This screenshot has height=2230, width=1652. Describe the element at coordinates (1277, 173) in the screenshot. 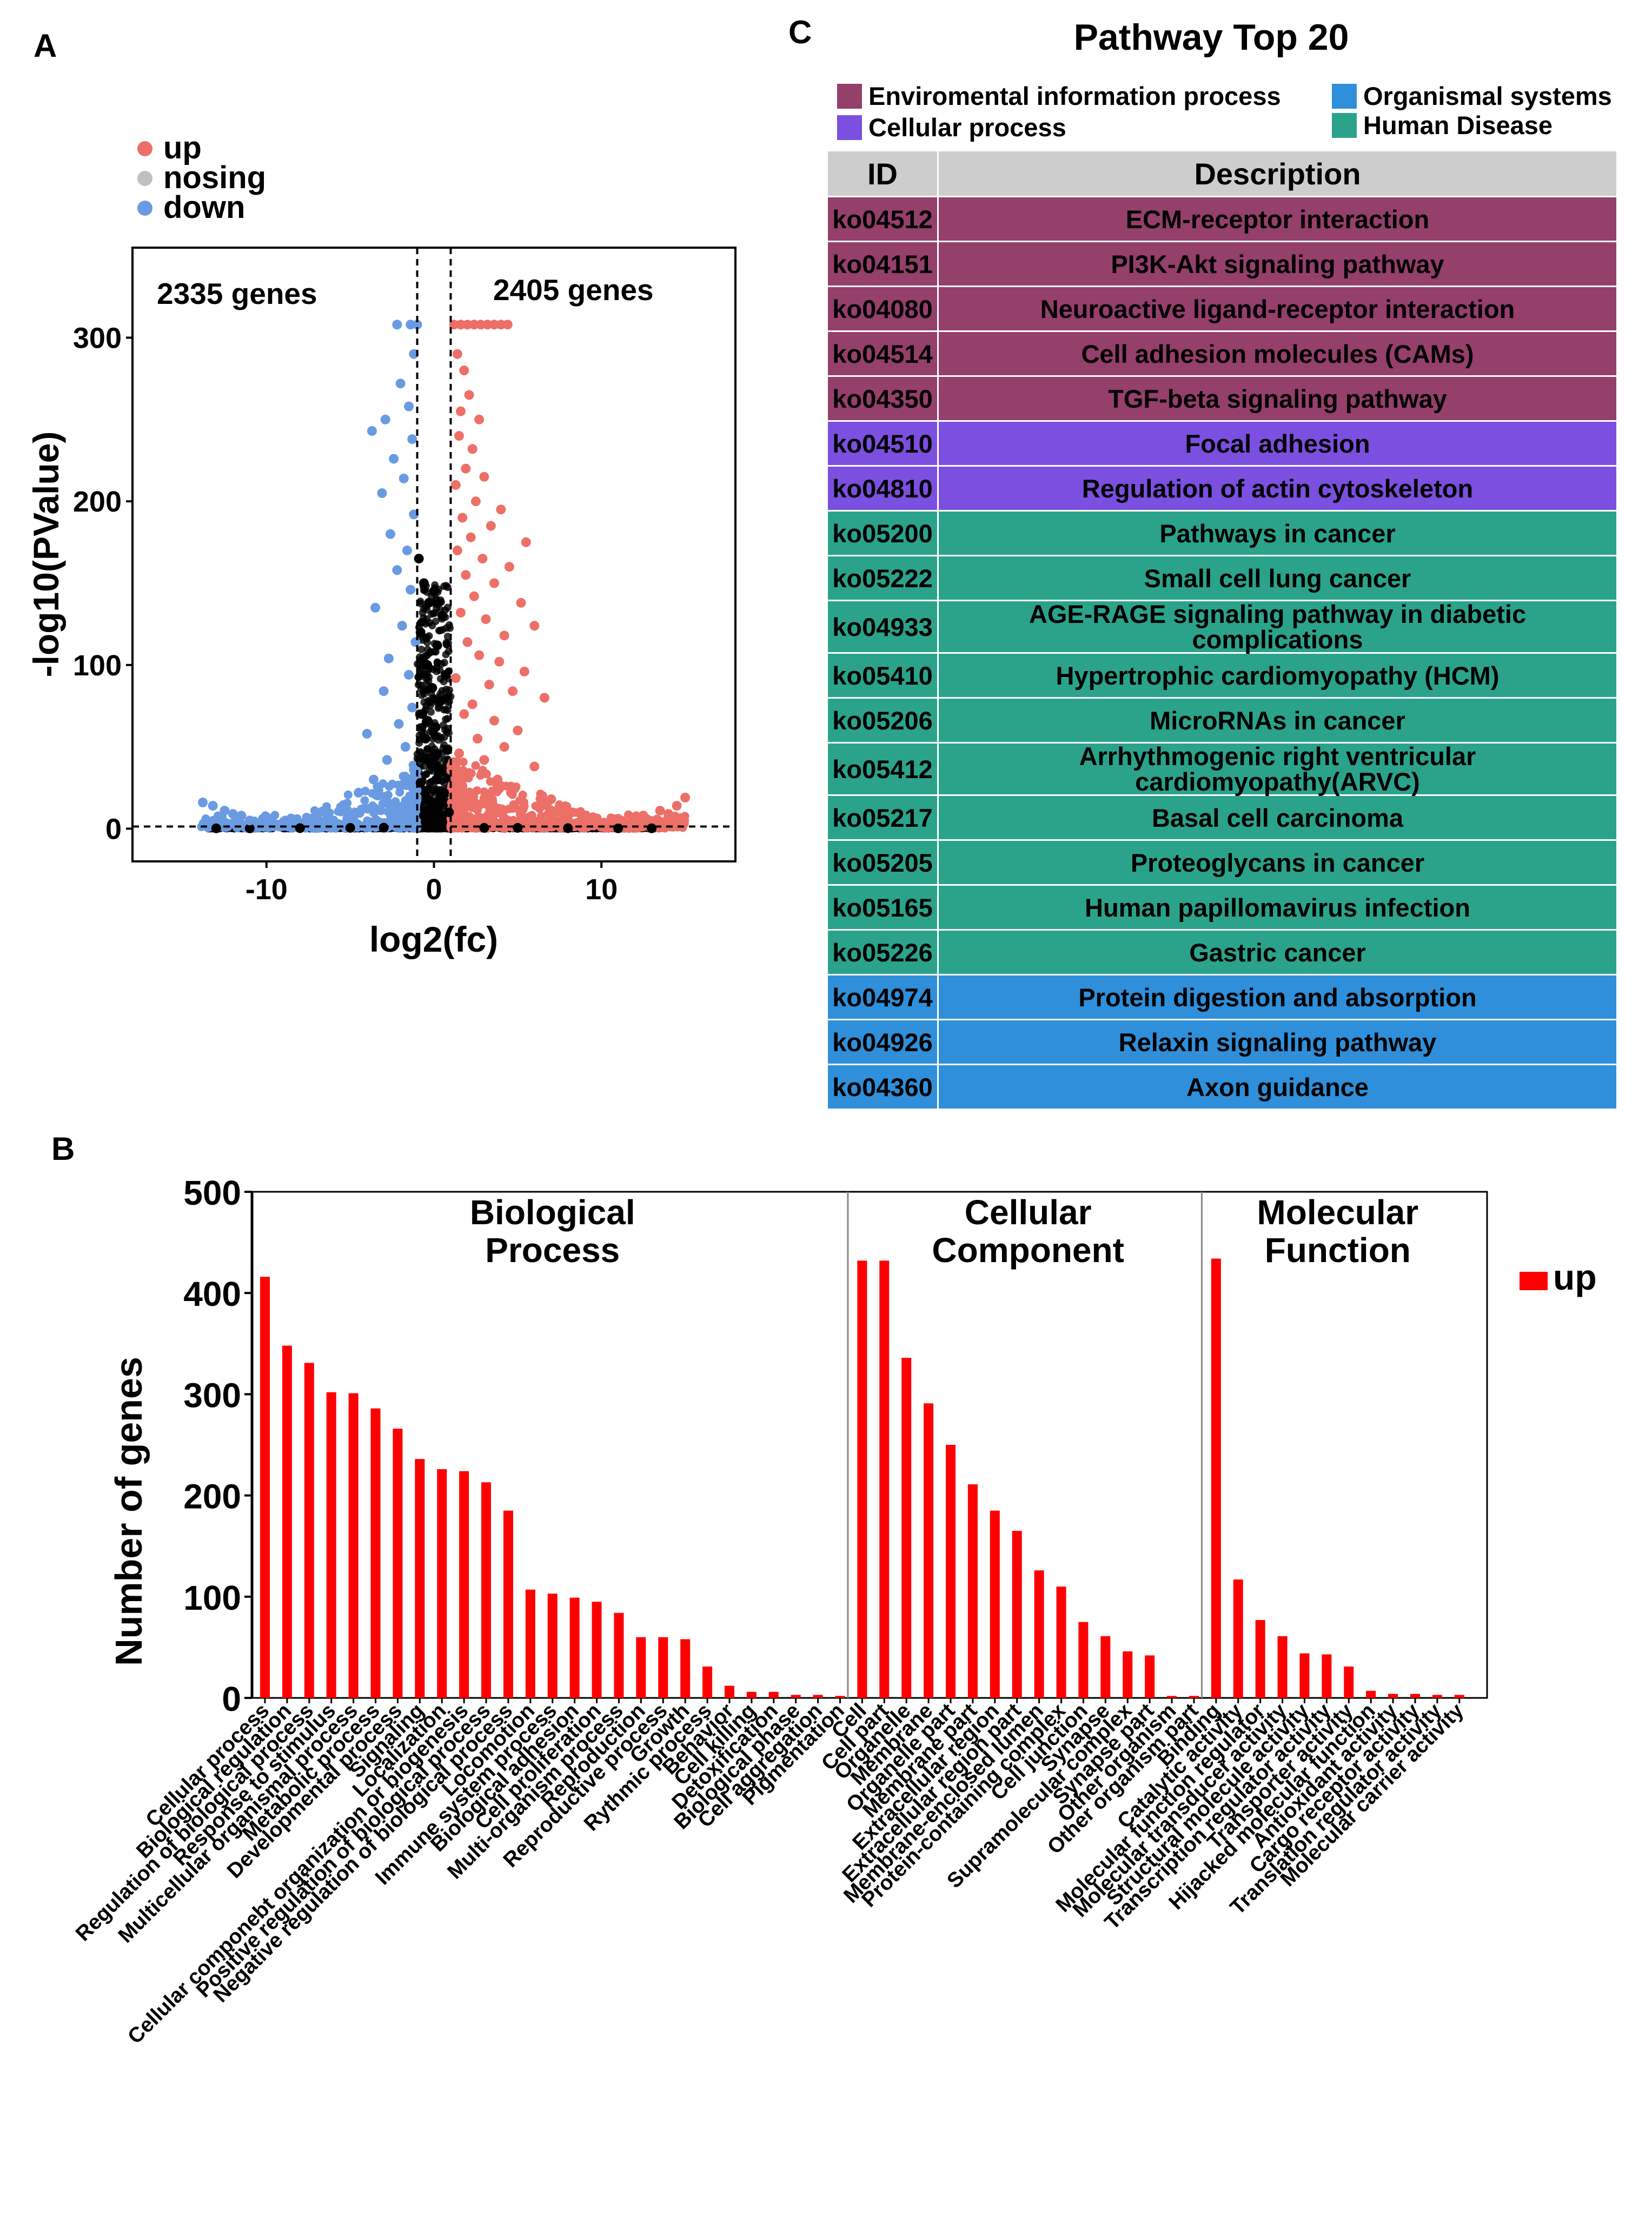

I see `kegg-header-description: Description` at that location.